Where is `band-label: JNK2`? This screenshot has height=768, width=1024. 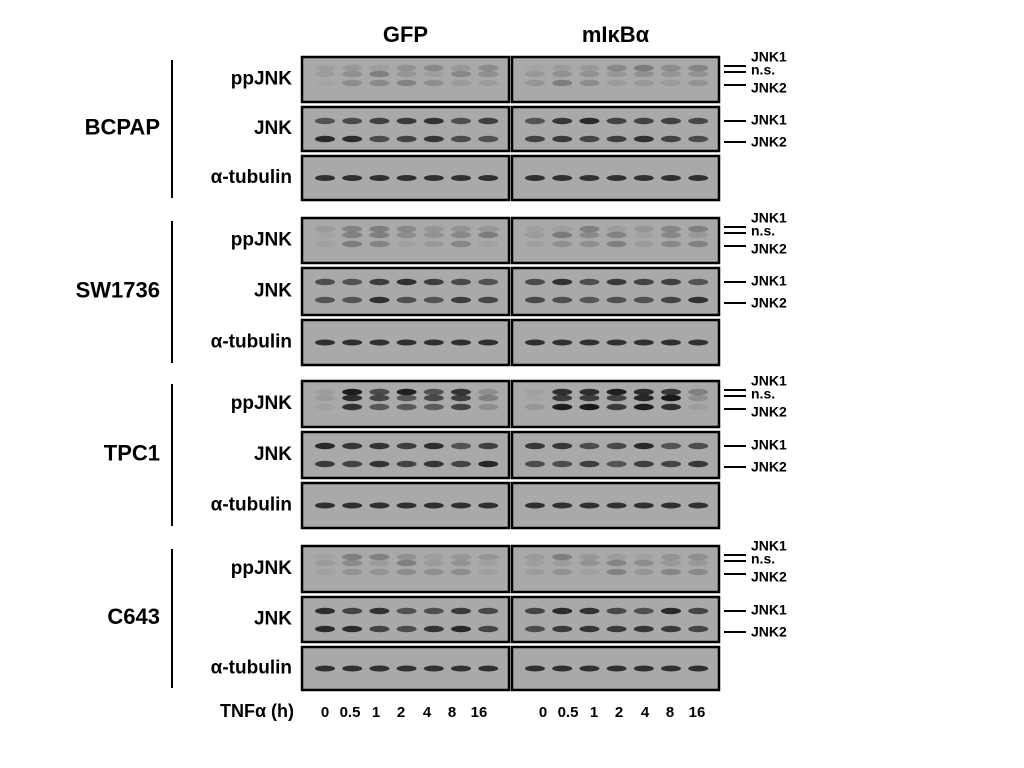
band-label: JNK2 is located at coordinates (769, 412).